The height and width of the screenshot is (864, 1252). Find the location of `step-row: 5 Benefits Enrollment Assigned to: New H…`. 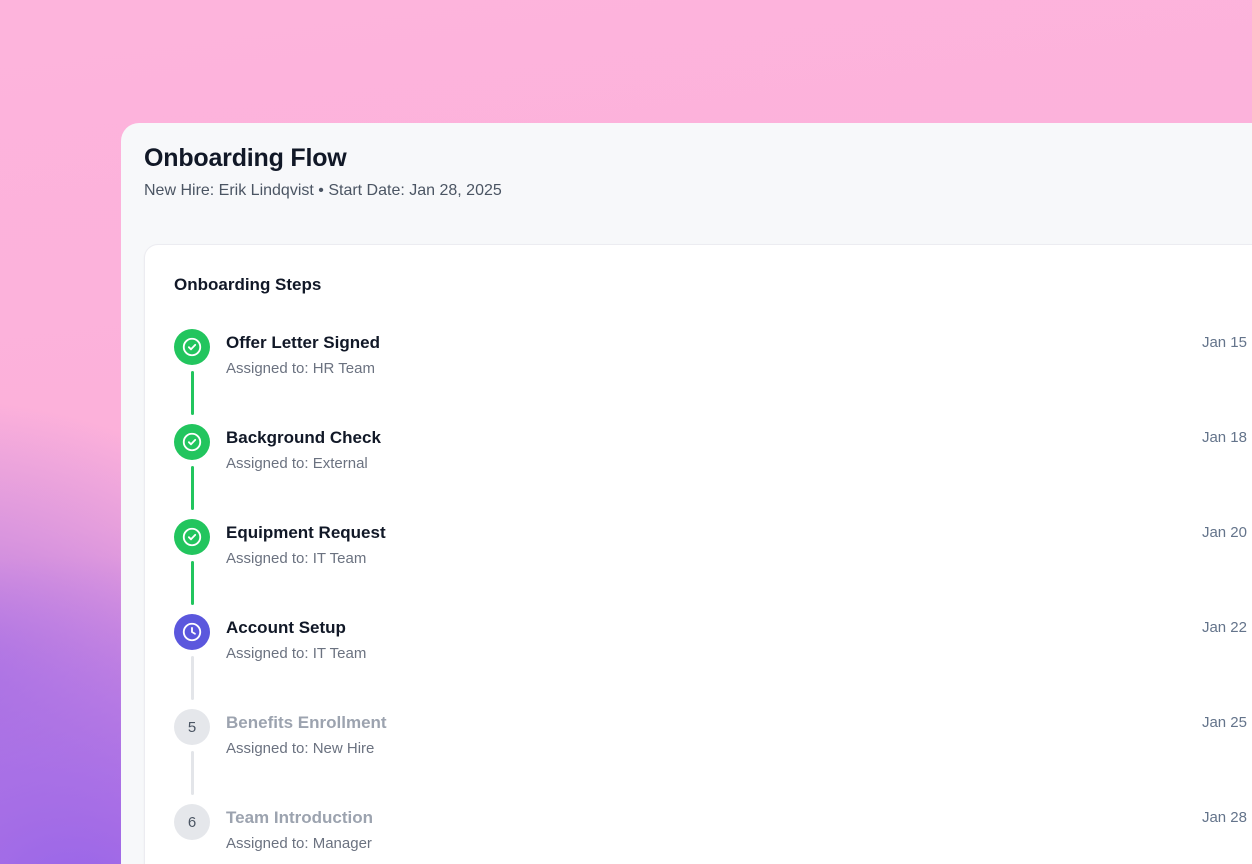

step-row: 5 Benefits Enrollment Assigned to: New H… is located at coordinates (711, 756).